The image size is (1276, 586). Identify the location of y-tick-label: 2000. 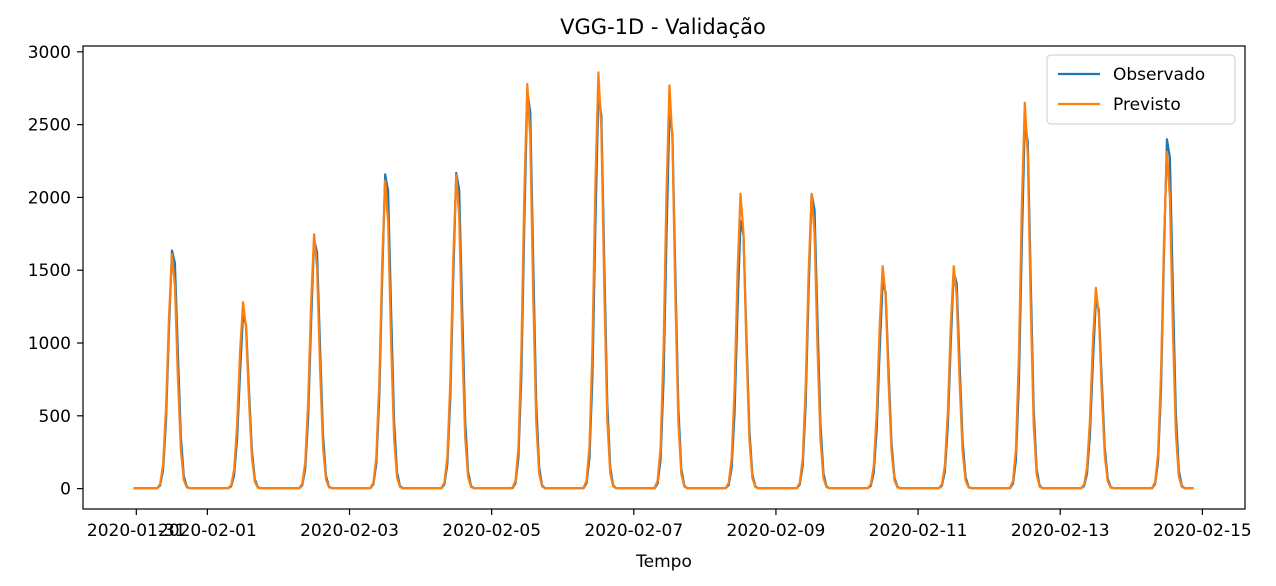
(49, 198).